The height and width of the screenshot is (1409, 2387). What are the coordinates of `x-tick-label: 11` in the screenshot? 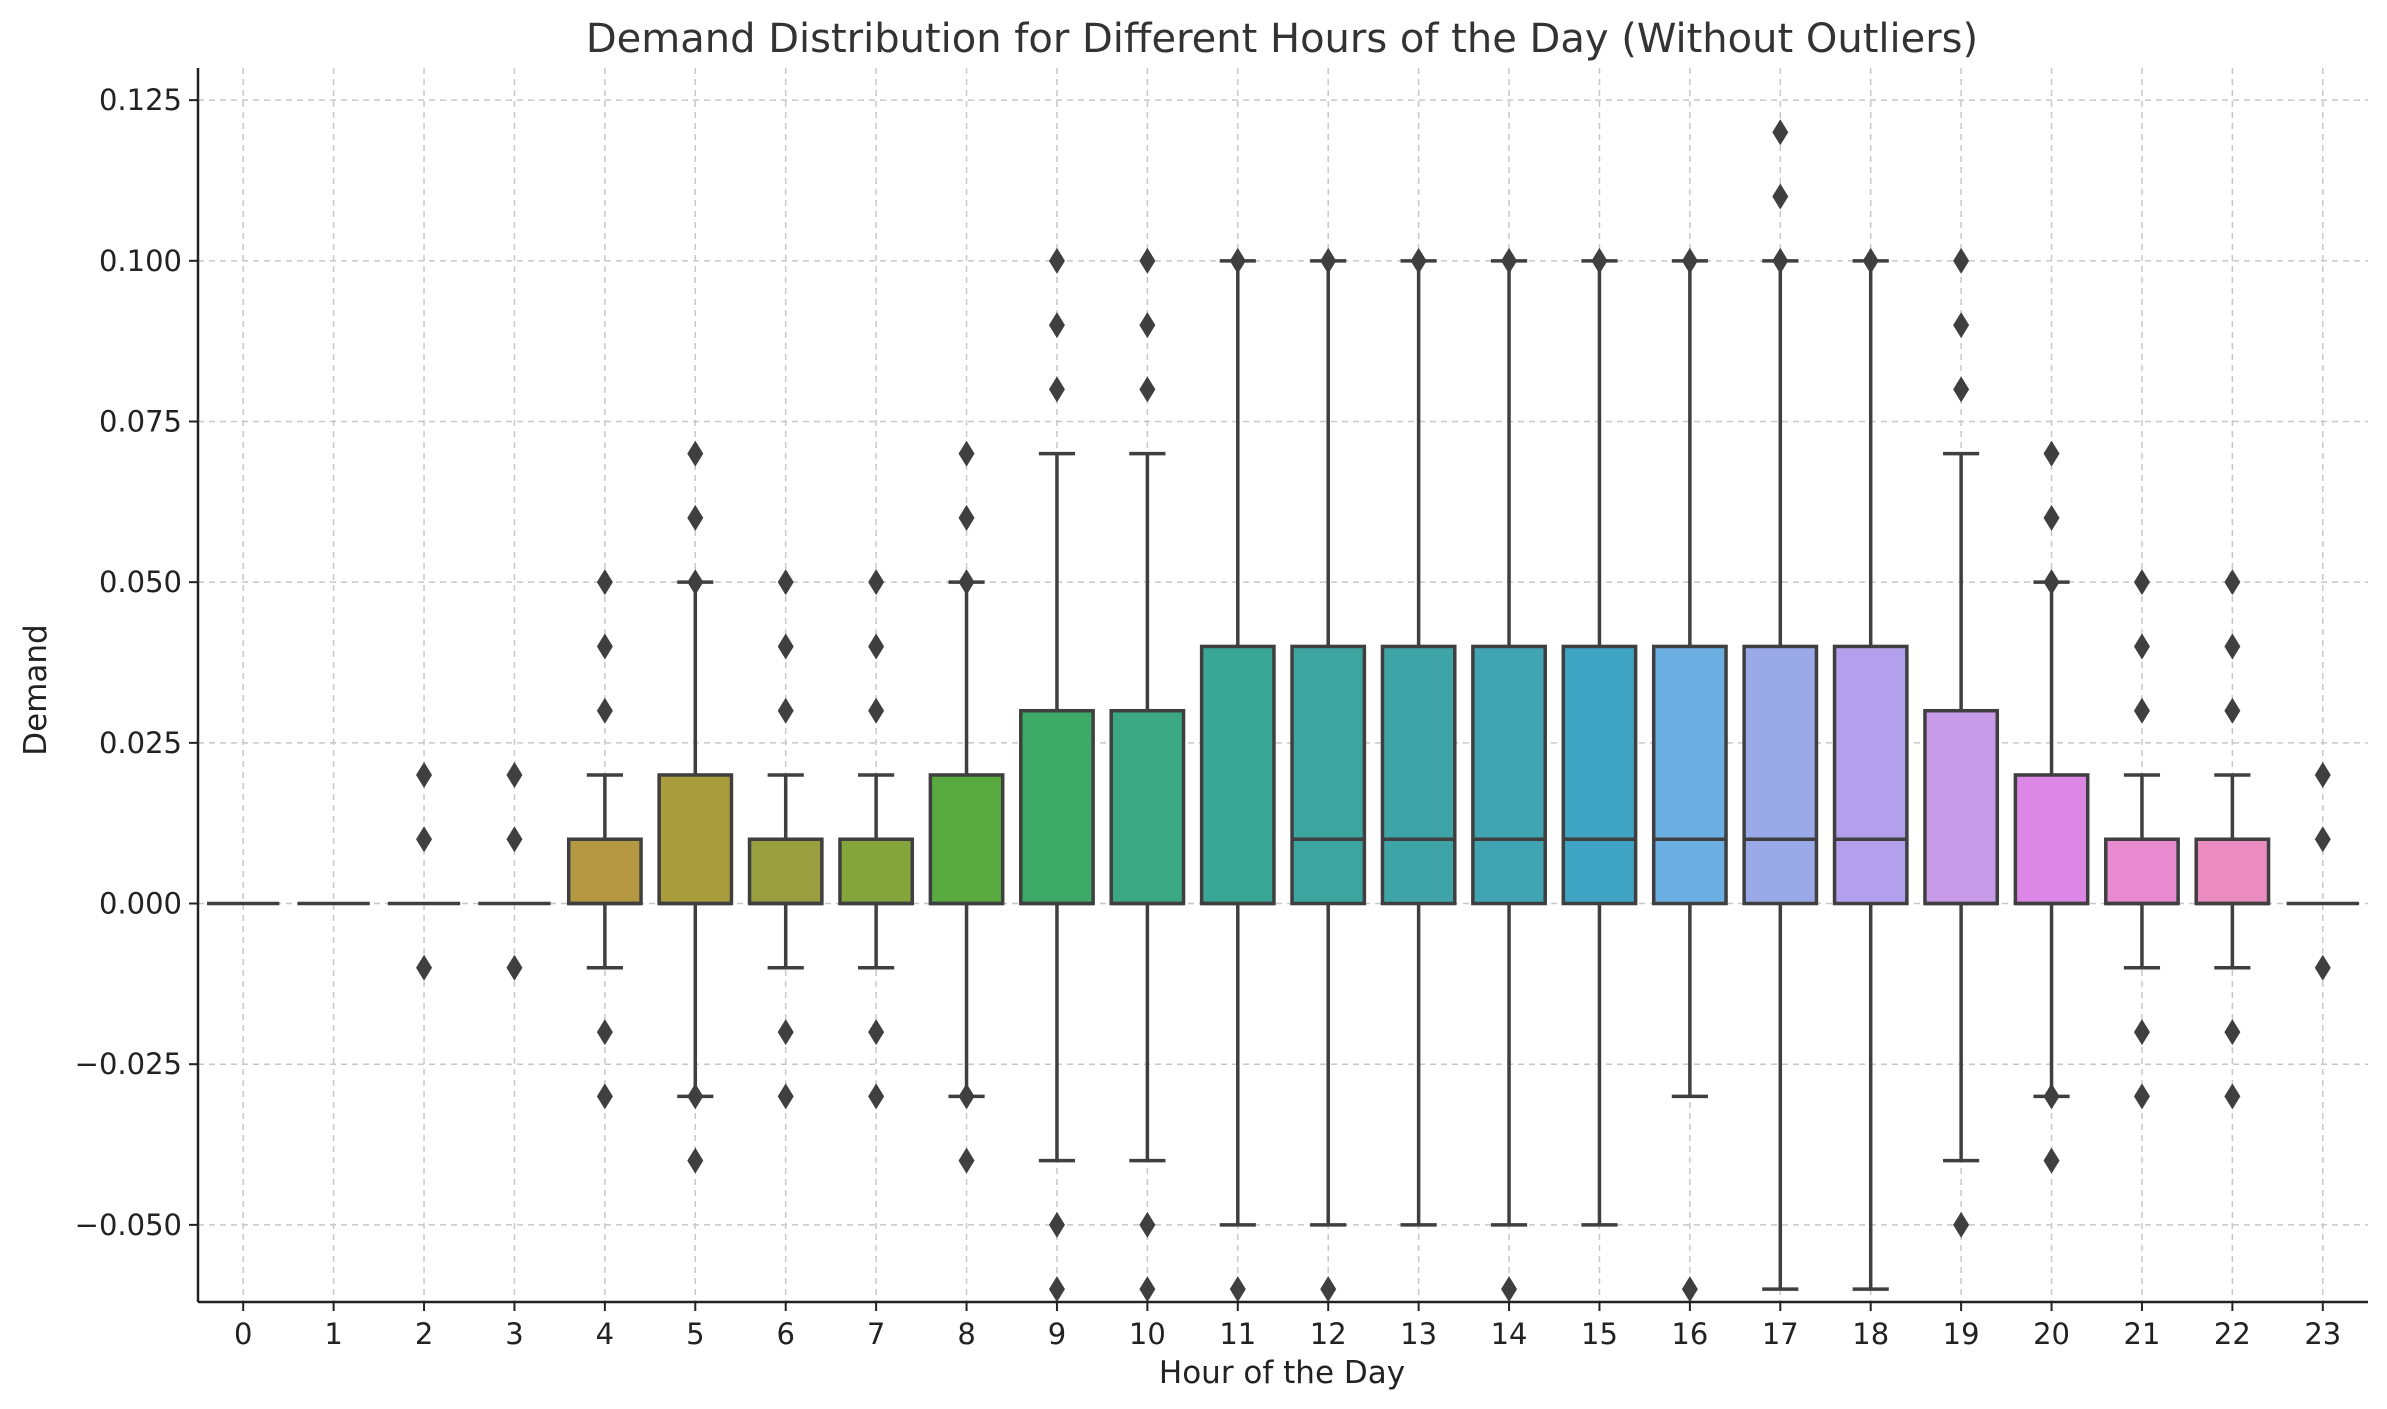 It's located at (1237, 1334).